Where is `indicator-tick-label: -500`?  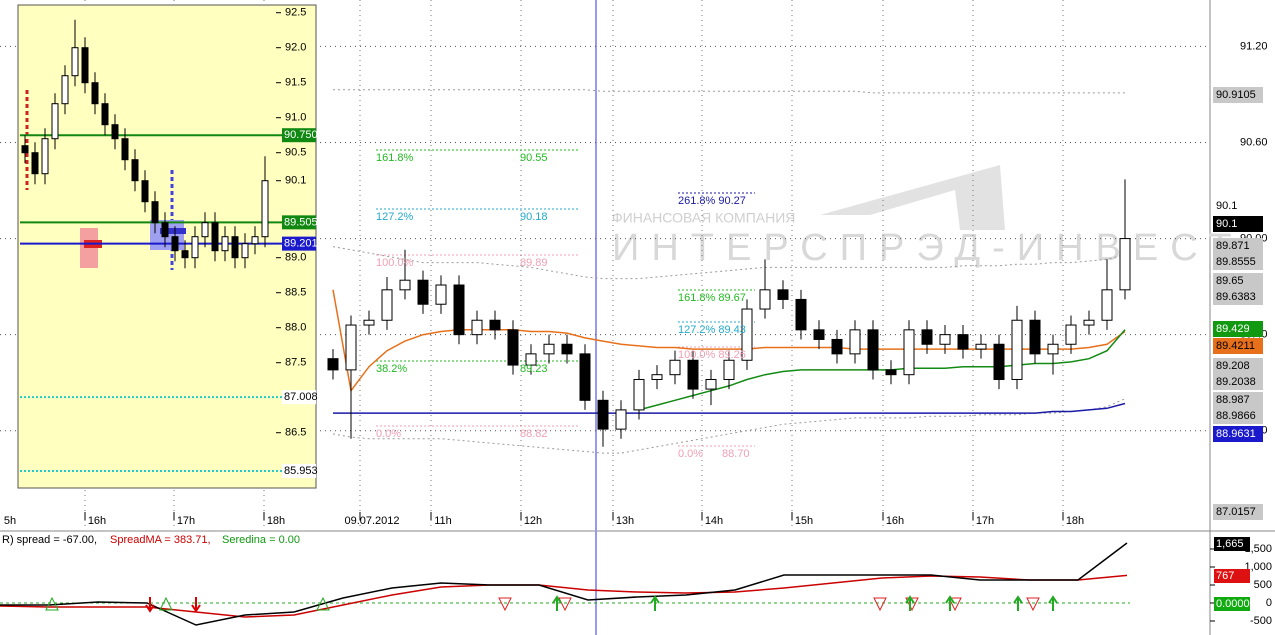 indicator-tick-label: -500 is located at coordinates (1261, 621).